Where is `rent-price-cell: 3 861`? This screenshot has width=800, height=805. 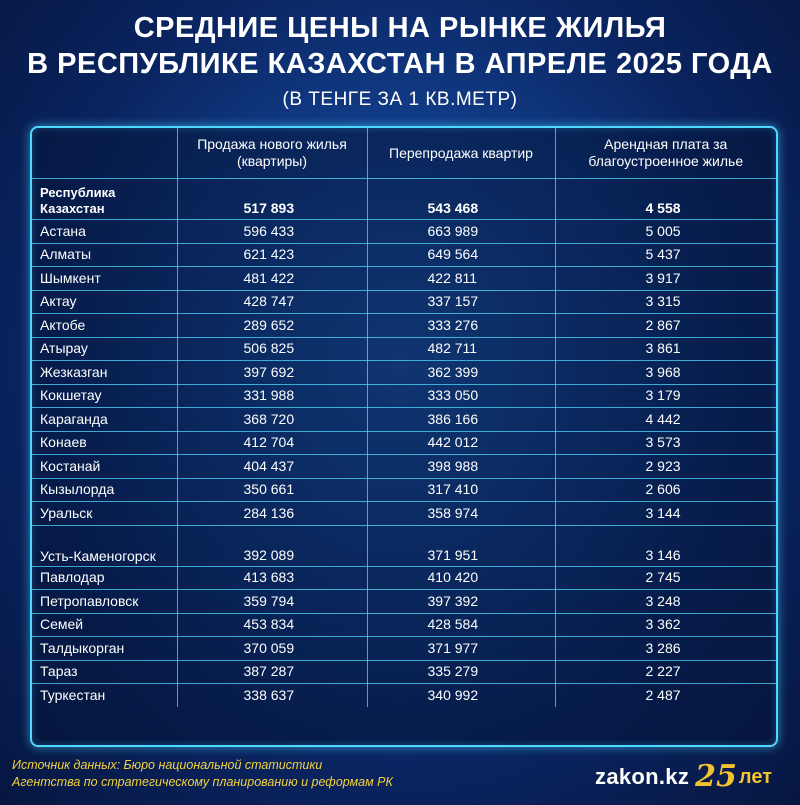
rent-price-cell: 3 861 is located at coordinates (665, 349).